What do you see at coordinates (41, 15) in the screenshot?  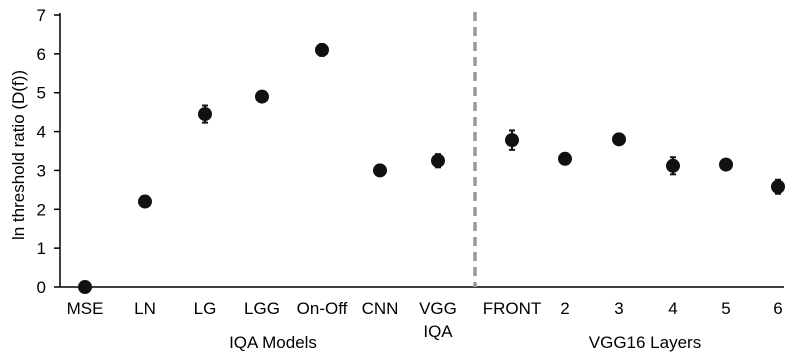 I see `y-tick-label: 7` at bounding box center [41, 15].